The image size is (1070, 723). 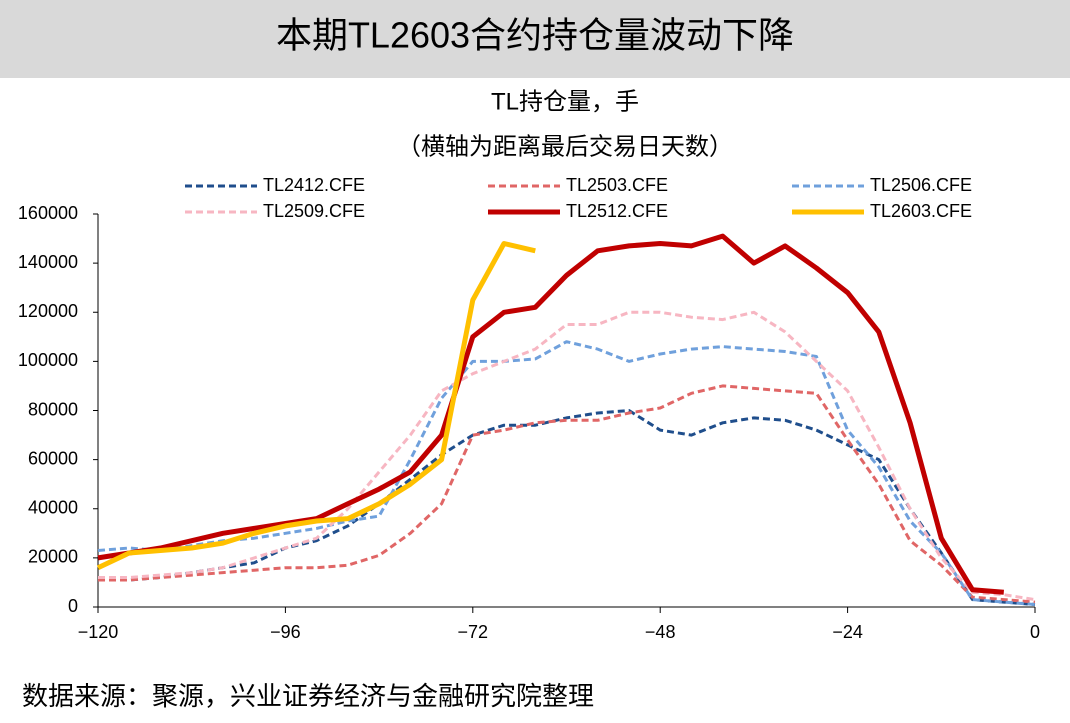 I want to click on header-title: 本期TL2603合约持仓量波动下降, so click(x=535, y=35).